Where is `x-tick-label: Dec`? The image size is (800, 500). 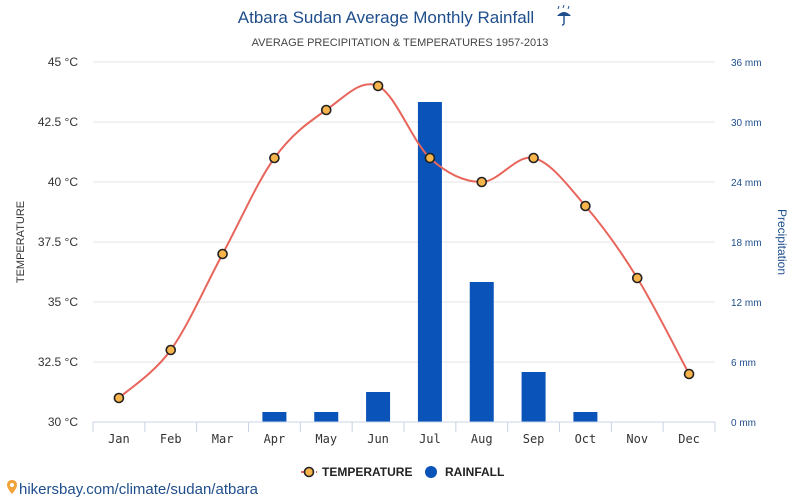
x-tick-label: Dec is located at coordinates (689, 439).